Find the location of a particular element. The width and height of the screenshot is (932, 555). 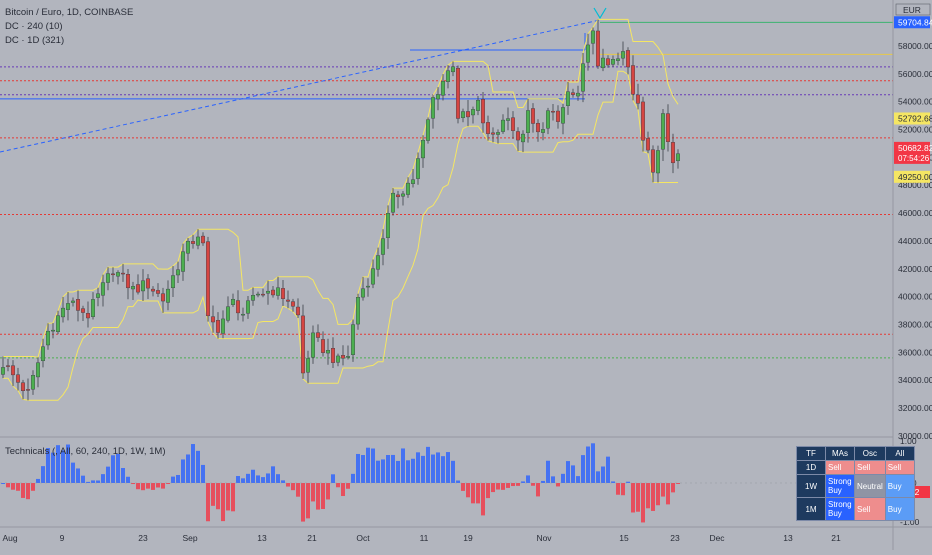

time-tick-label: 15 is located at coordinates (624, 538).